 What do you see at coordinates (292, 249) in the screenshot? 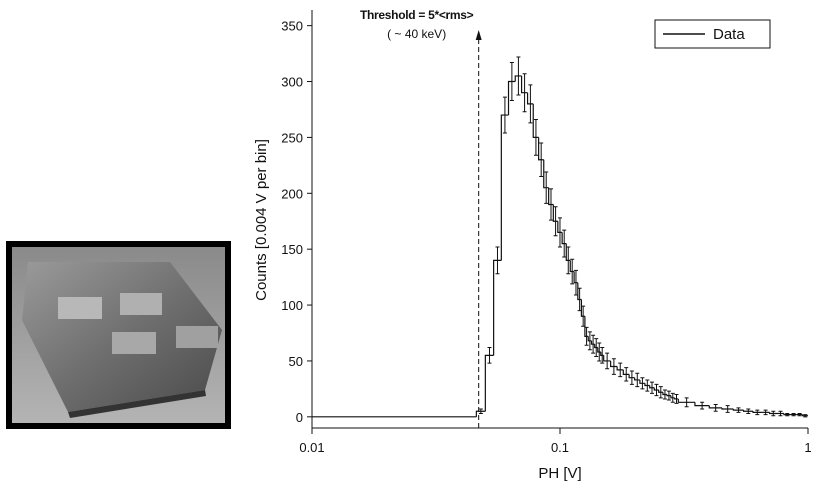
I see `y-tick-label: 150` at bounding box center [292, 249].